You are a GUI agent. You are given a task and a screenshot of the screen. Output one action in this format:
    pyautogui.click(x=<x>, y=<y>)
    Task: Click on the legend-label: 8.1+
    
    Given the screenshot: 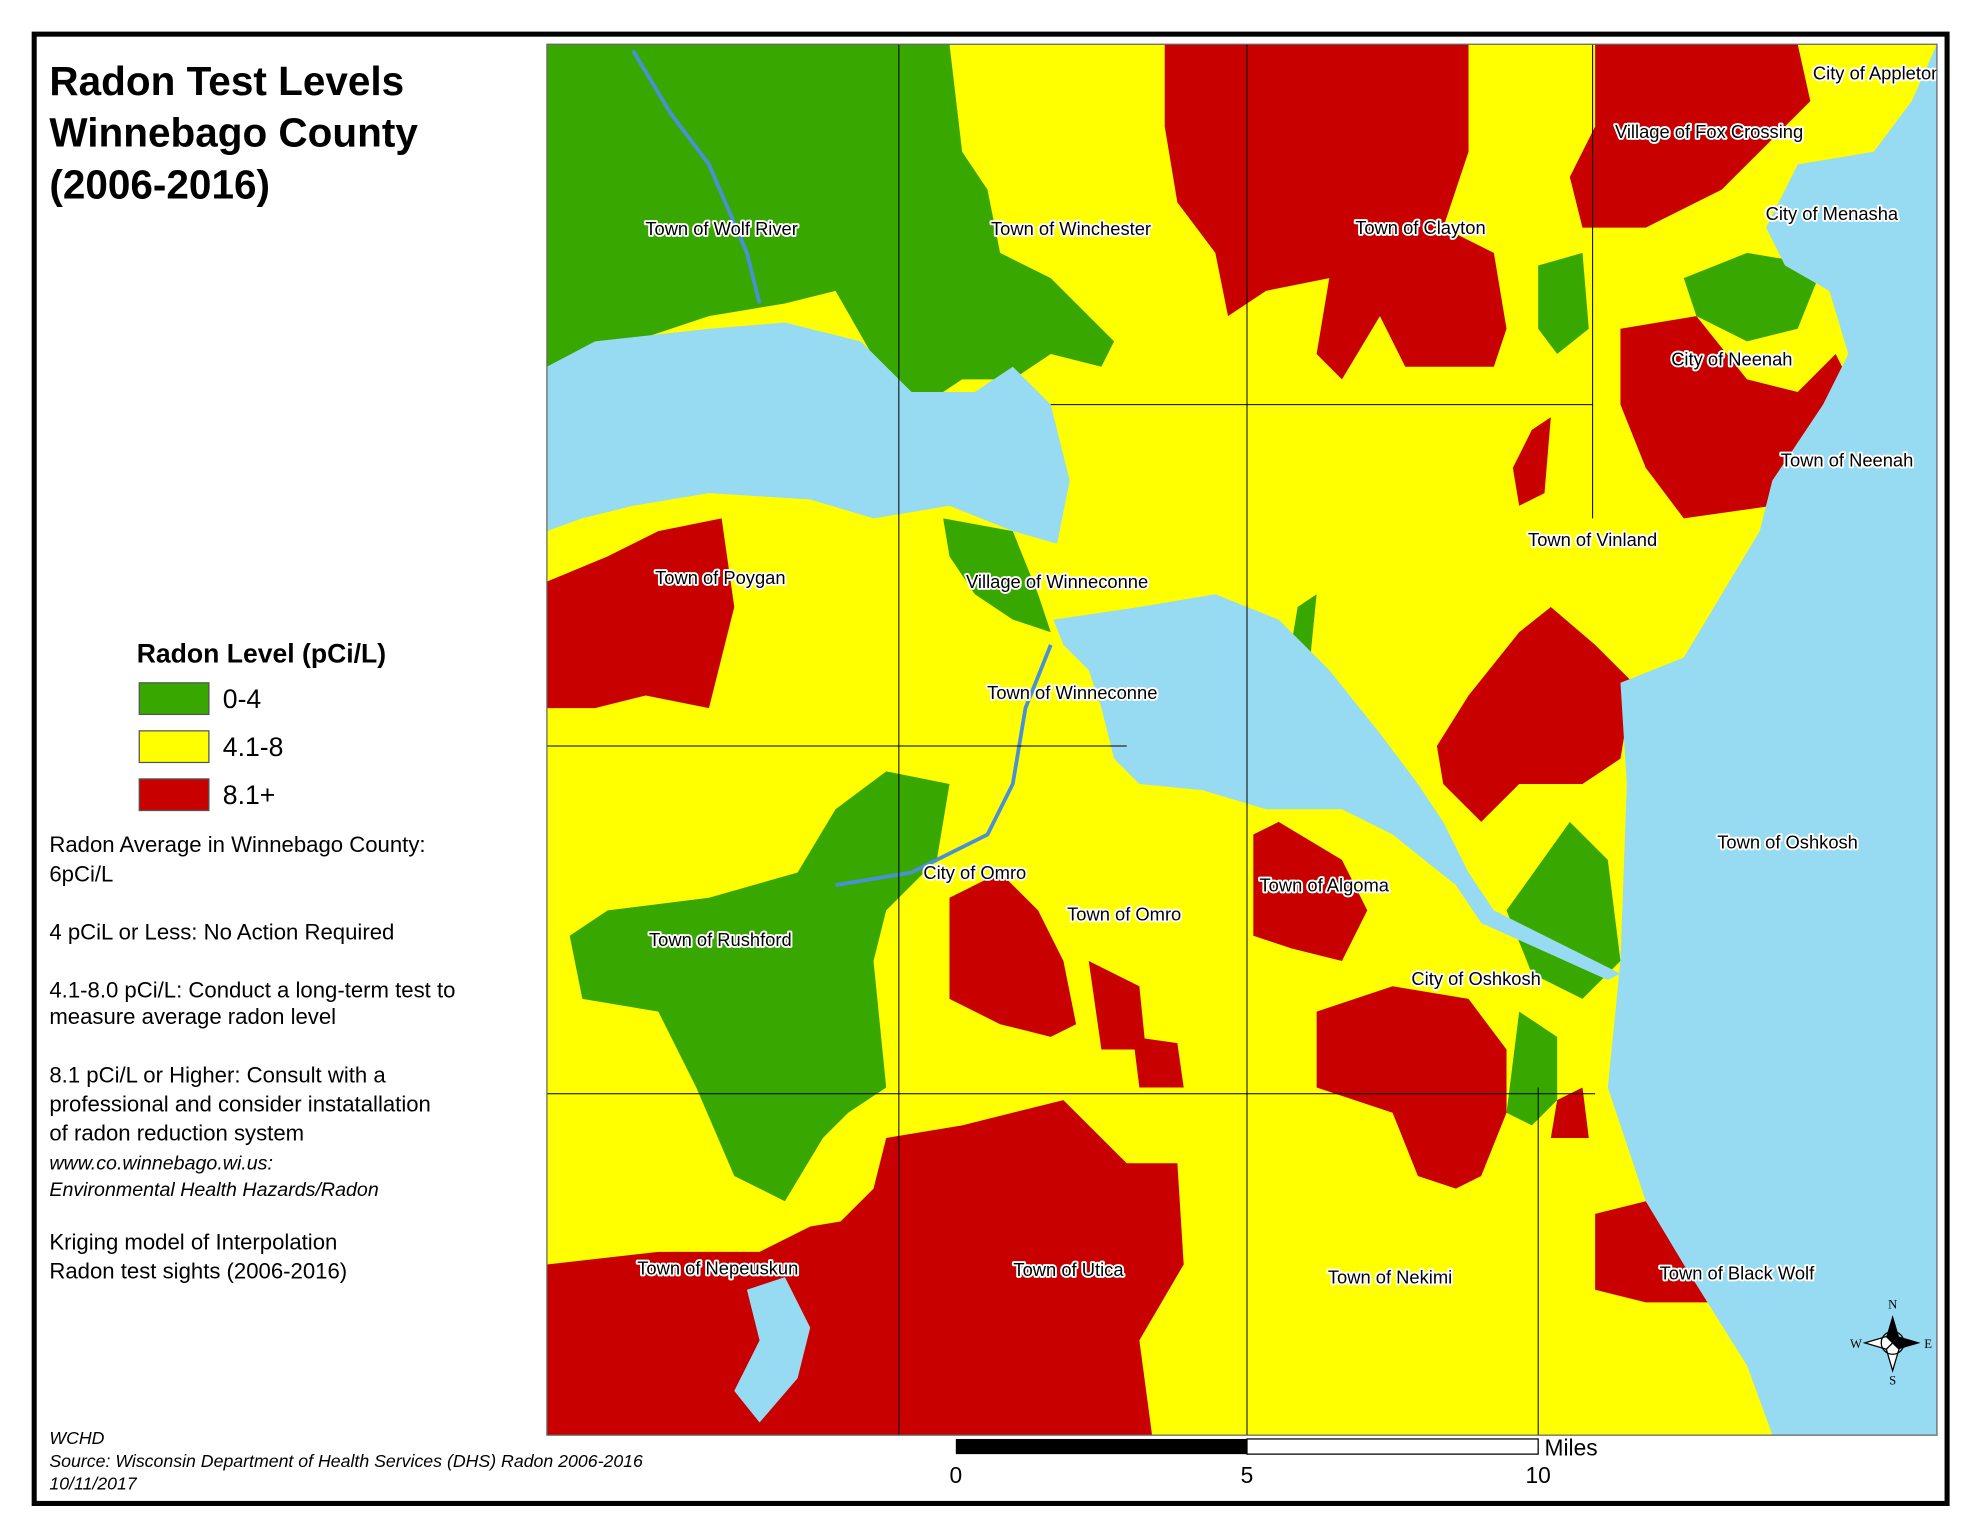 What is the action you would take?
    pyautogui.click(x=249, y=795)
    